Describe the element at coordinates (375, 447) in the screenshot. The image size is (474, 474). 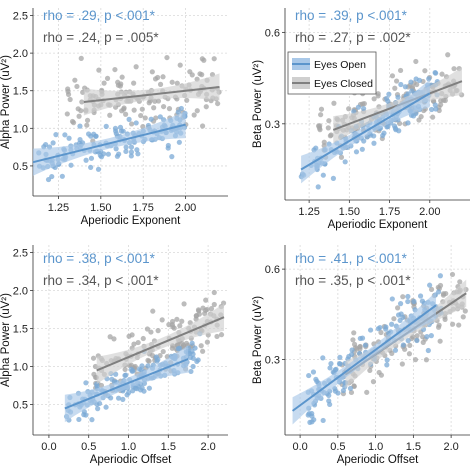
I see `x-tick-label: 1.0` at that location.